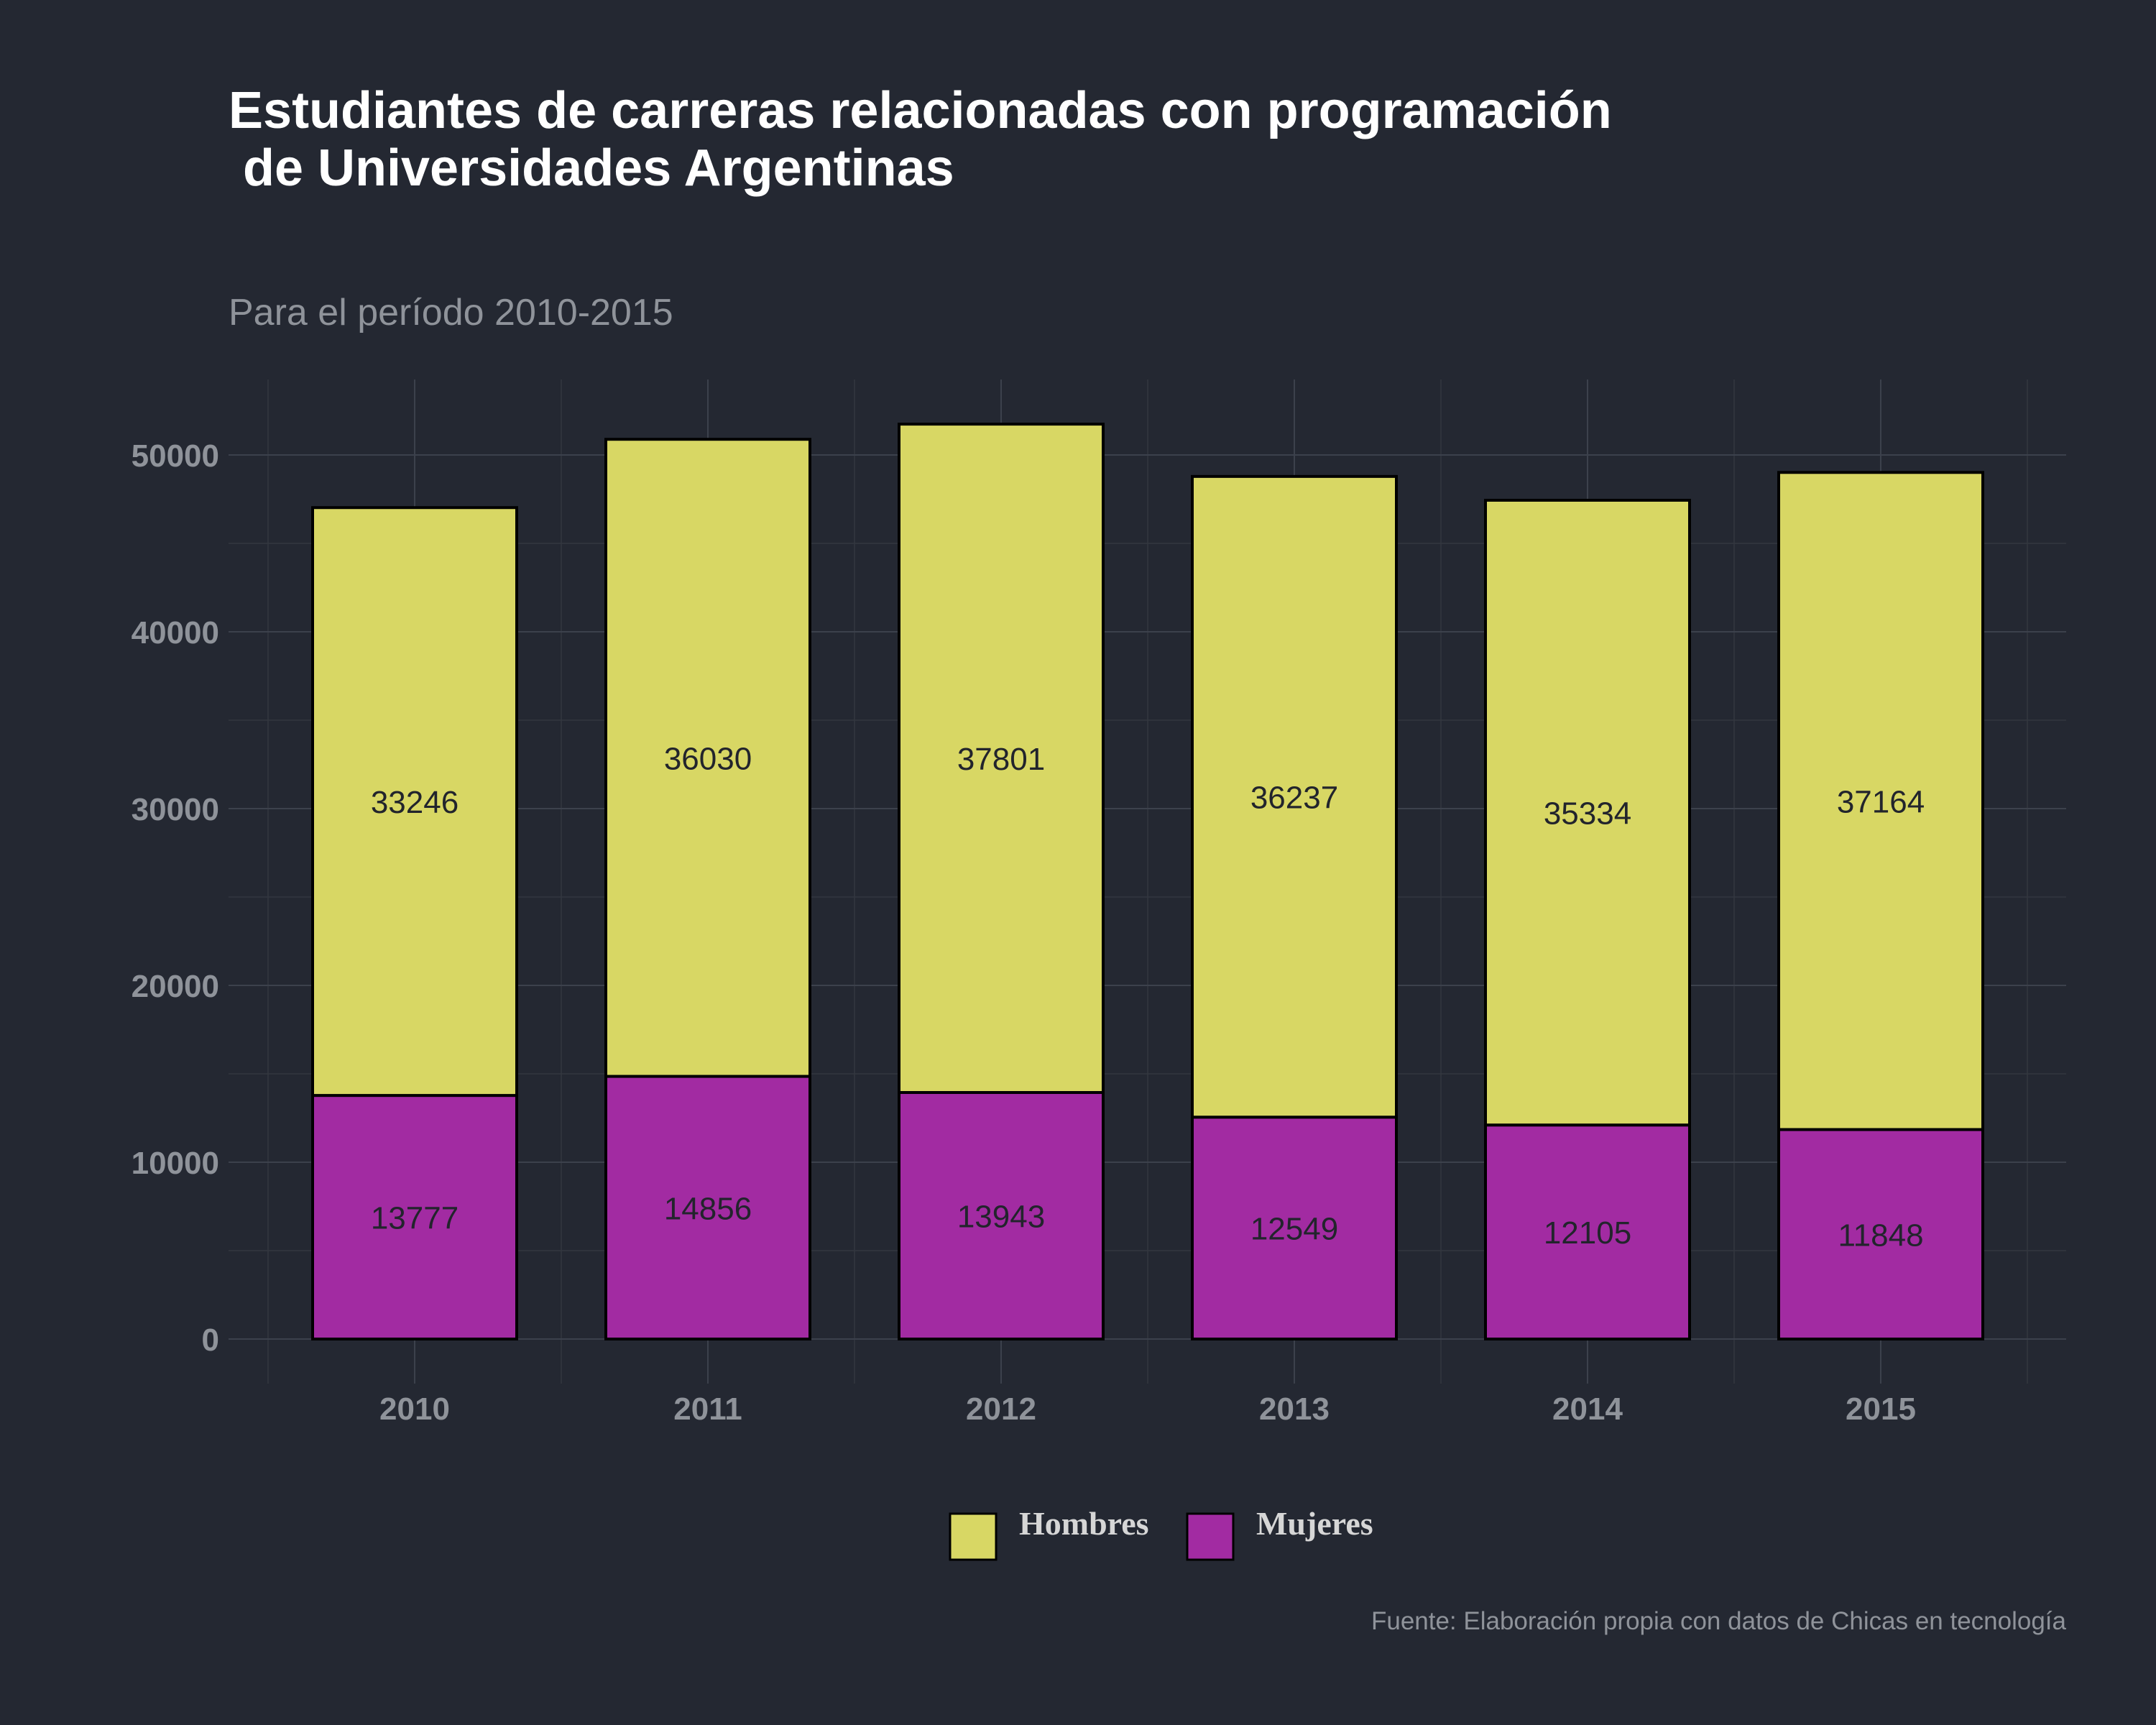 The width and height of the screenshot is (2156, 1725). What do you see at coordinates (1314, 1523) in the screenshot?
I see `legend-label-mujeres: Mujeres` at bounding box center [1314, 1523].